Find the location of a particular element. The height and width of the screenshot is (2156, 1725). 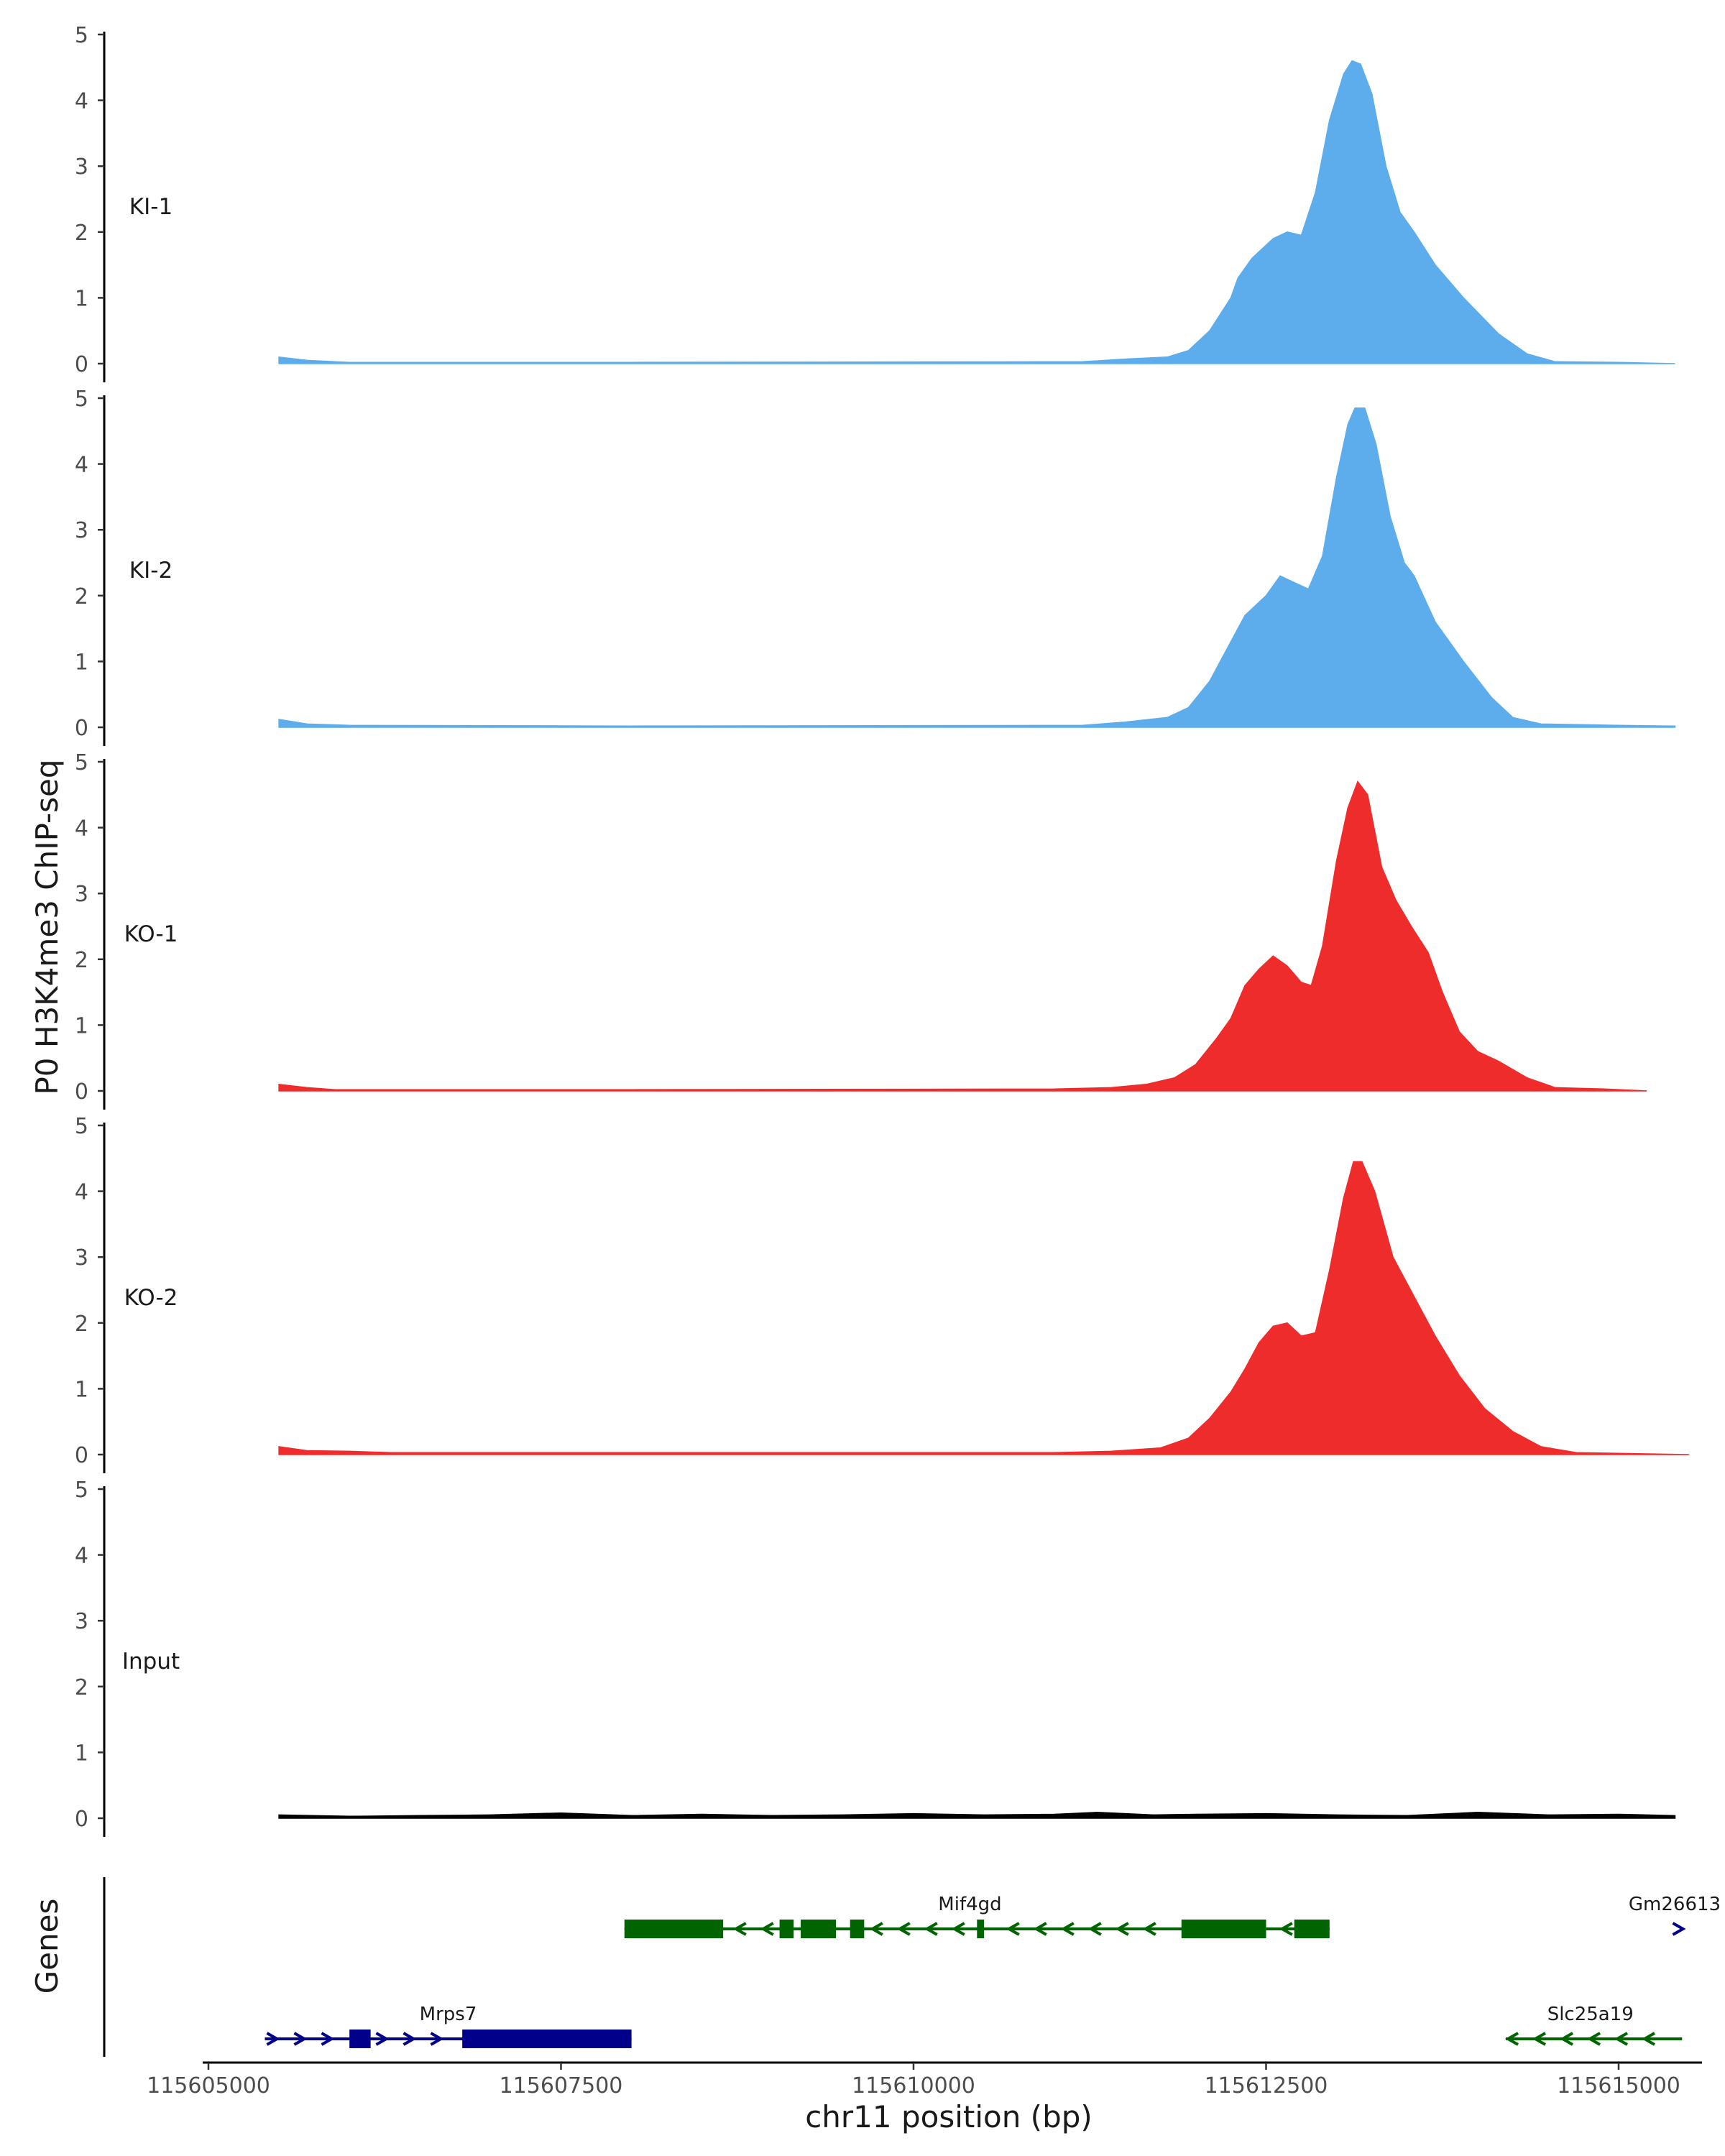

gene-annotation-panel: Mif4gd Gm26613 Mrps7 Slc25a19 is located at coordinates (912, 1967).